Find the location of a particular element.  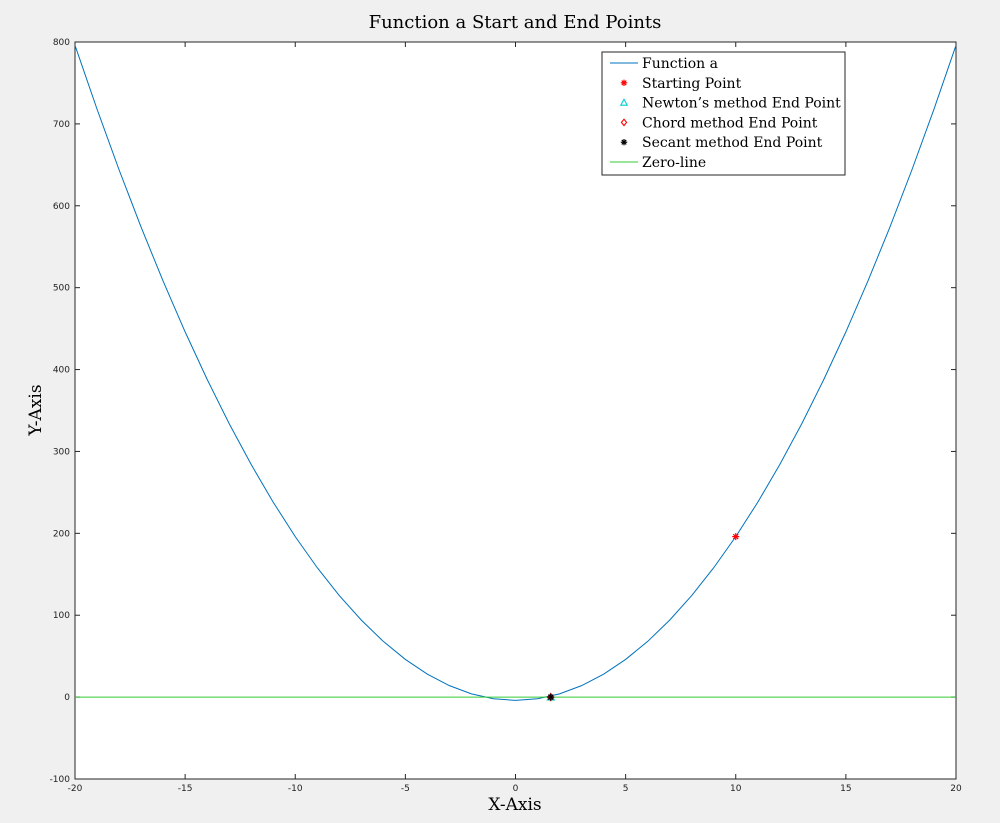

marker-starting-point is located at coordinates (736, 537).